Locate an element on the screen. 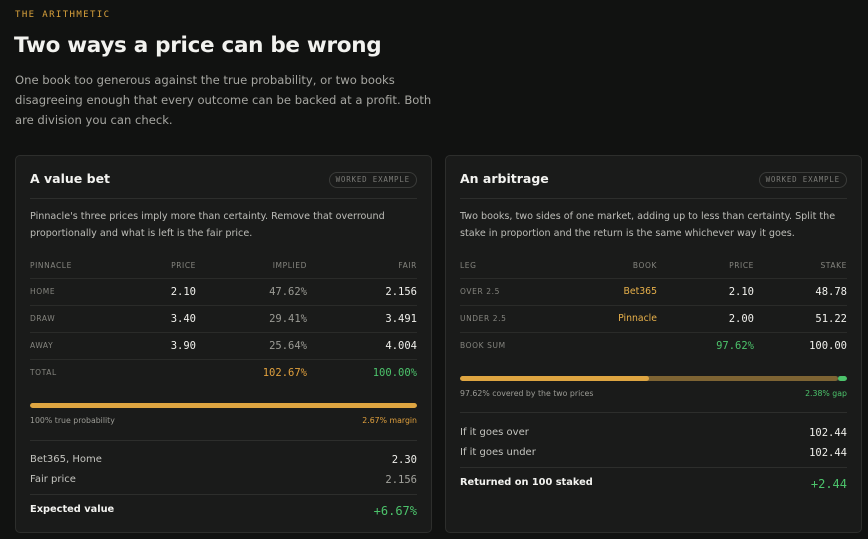 This screenshot has height=539, width=868. summary-row: Bet365, Home 2.30 is located at coordinates (223, 461).